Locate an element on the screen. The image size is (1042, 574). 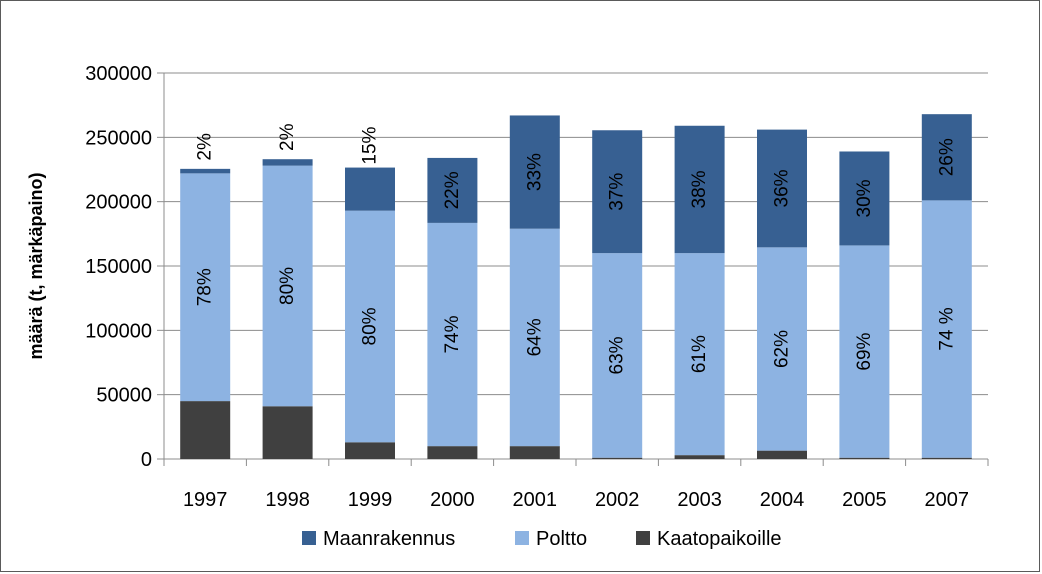
data-label-maanrakennus-2002: 37% is located at coordinates (617, 192).